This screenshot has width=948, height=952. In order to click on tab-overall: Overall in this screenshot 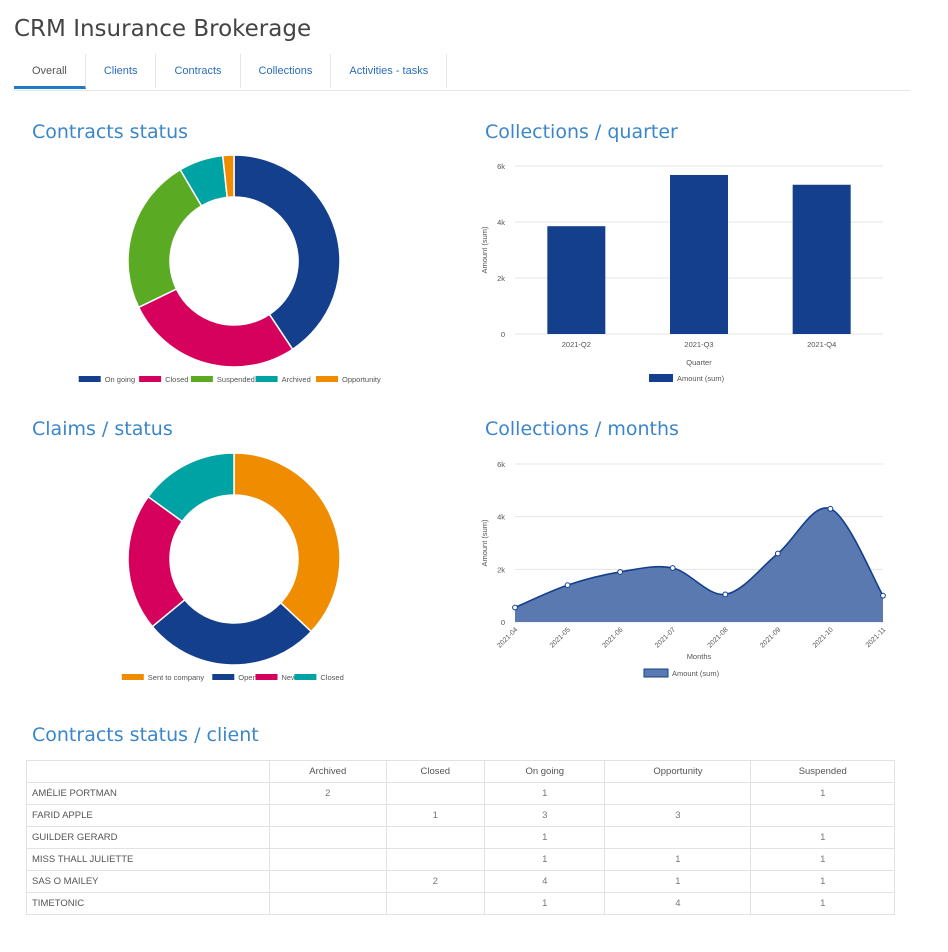, I will do `click(50, 71)`.